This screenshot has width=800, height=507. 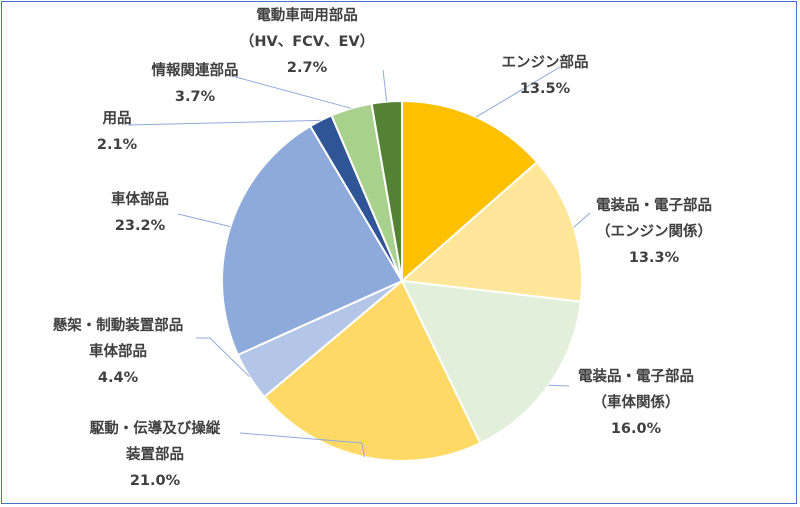 What do you see at coordinates (636, 429) in the screenshot?
I see `slice-value-label: 16.0%` at bounding box center [636, 429].